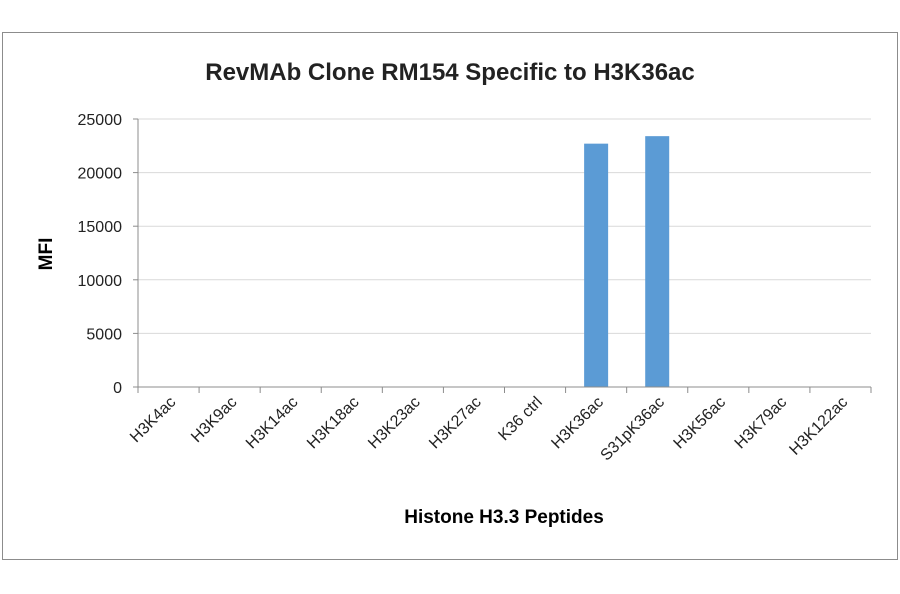 The image size is (900, 594). Describe the element at coordinates (153, 420) in the screenshot. I see `x-tick-label: H3K4ac` at that location.